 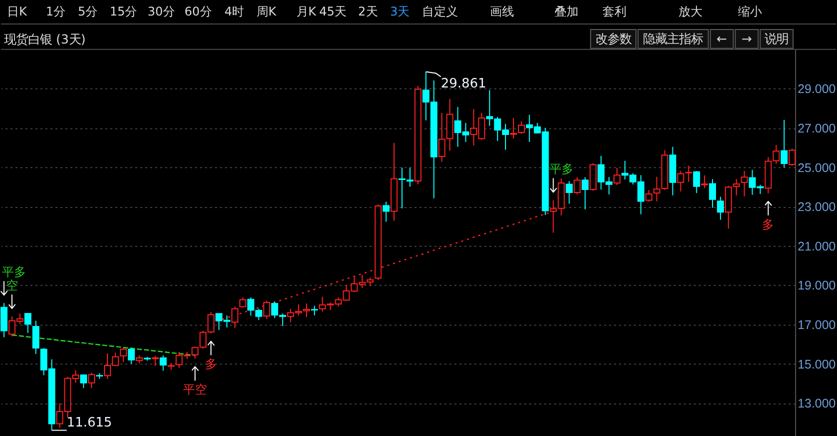 What do you see at coordinates (673, 38) in the screenshot?
I see `text: 隐藏主指标` at bounding box center [673, 38].